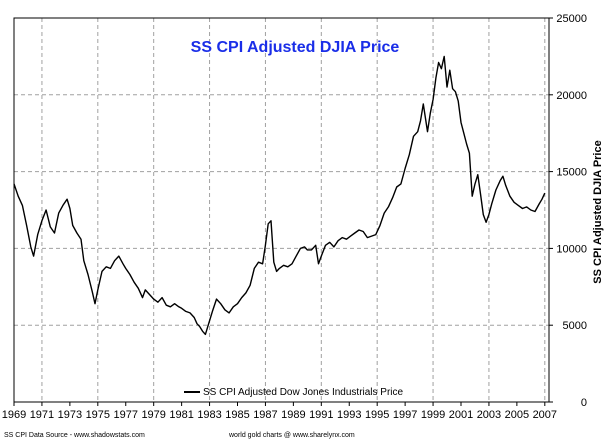 The width and height of the screenshot is (612, 446). I want to click on x-tick-label: 1975, so click(98, 415).